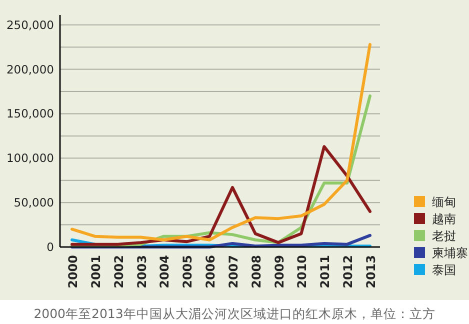 Image resolution: width=469 pixels, height=324 pixels. Describe the element at coordinates (30, 25) in the screenshot. I see `y-tick-label: 250,000` at that location.